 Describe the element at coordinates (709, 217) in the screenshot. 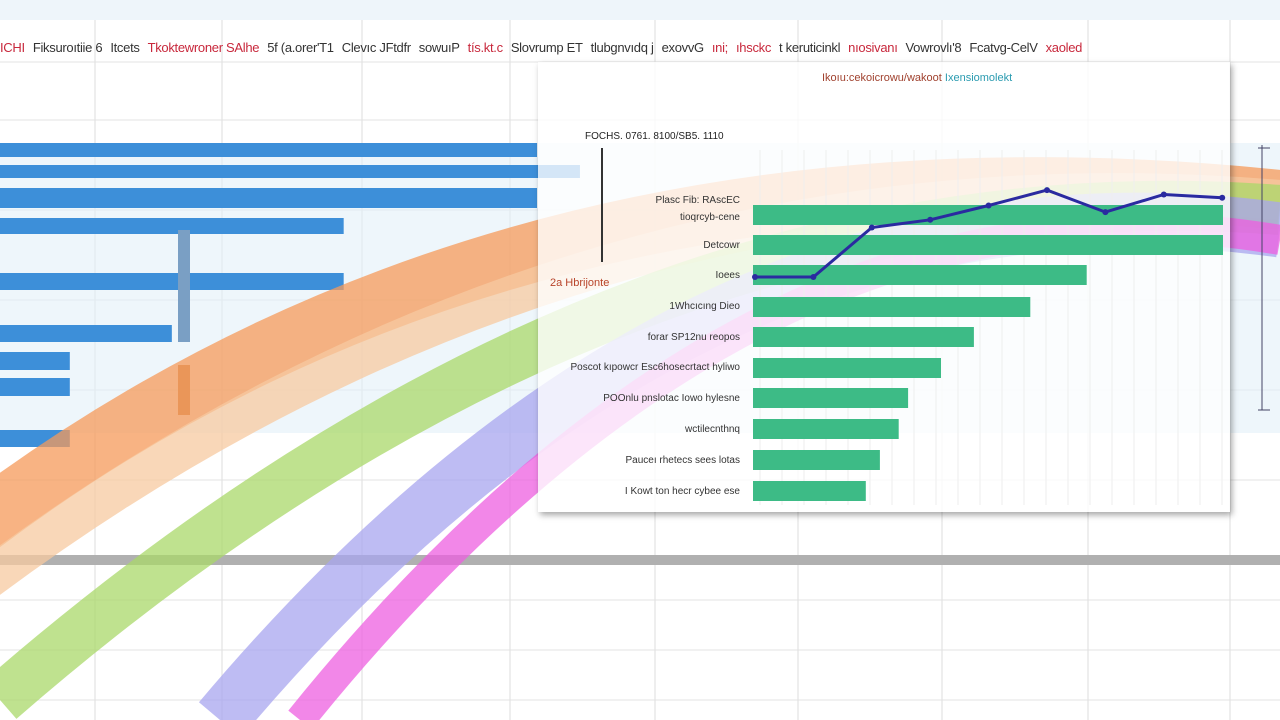

I see `category-label: tioqrcyb-cene` at that location.